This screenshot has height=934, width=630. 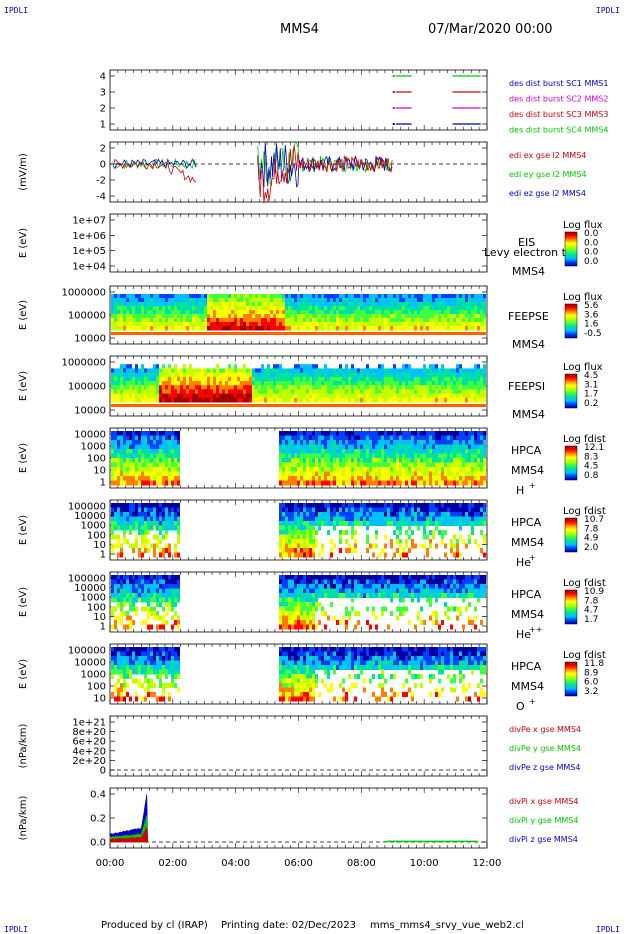 What do you see at coordinates (528, 316) in the screenshot?
I see `instrument-label: FEEPSE` at bounding box center [528, 316].